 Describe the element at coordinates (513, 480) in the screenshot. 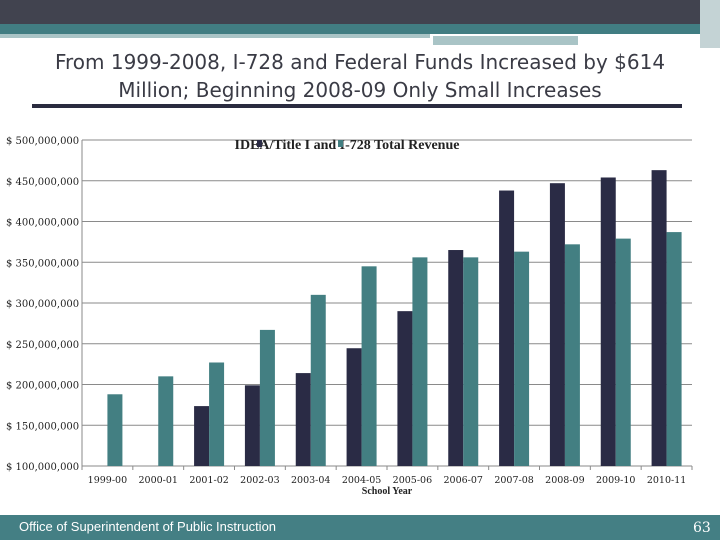

I see `x-tick-label: 2007-08` at that location.